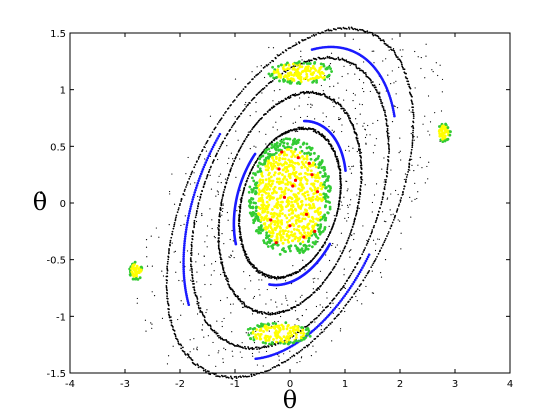 Image resolution: width=560 pixels, height=420 pixels. Describe the element at coordinates (58, 34) in the screenshot. I see `y-tick-label: 1.5` at that location.